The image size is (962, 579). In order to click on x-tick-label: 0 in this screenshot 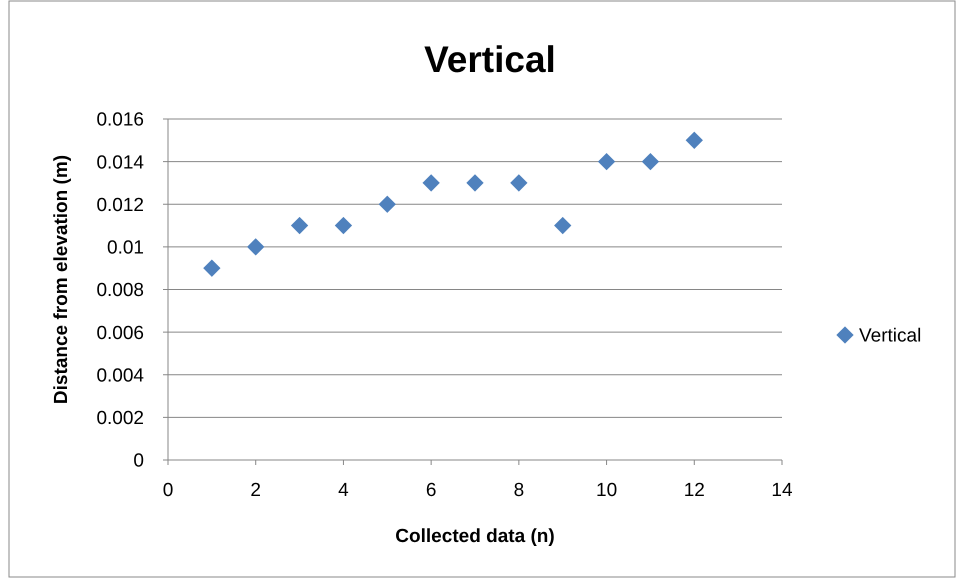, I will do `click(168, 490)`.